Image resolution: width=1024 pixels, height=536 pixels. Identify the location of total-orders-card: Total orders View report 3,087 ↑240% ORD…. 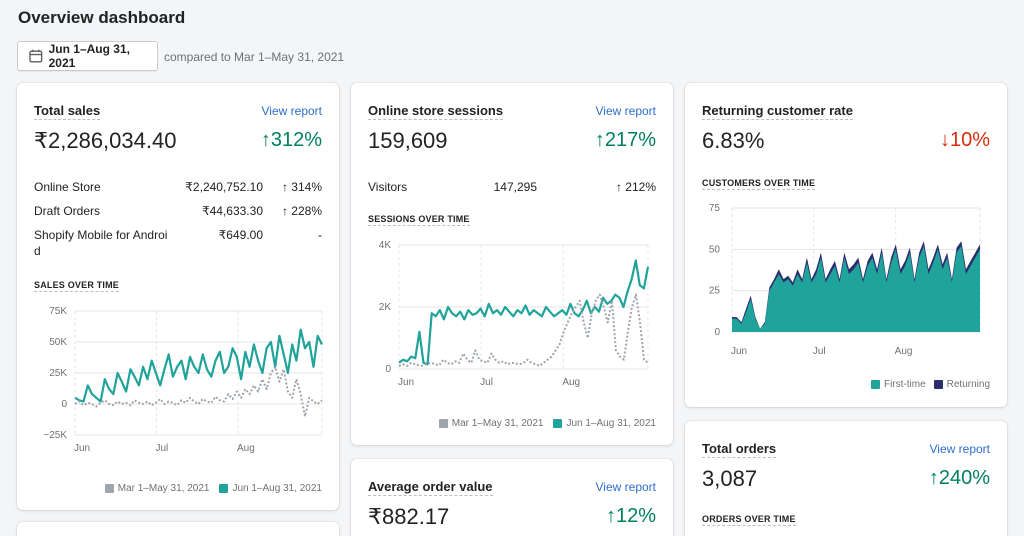
(846, 478).